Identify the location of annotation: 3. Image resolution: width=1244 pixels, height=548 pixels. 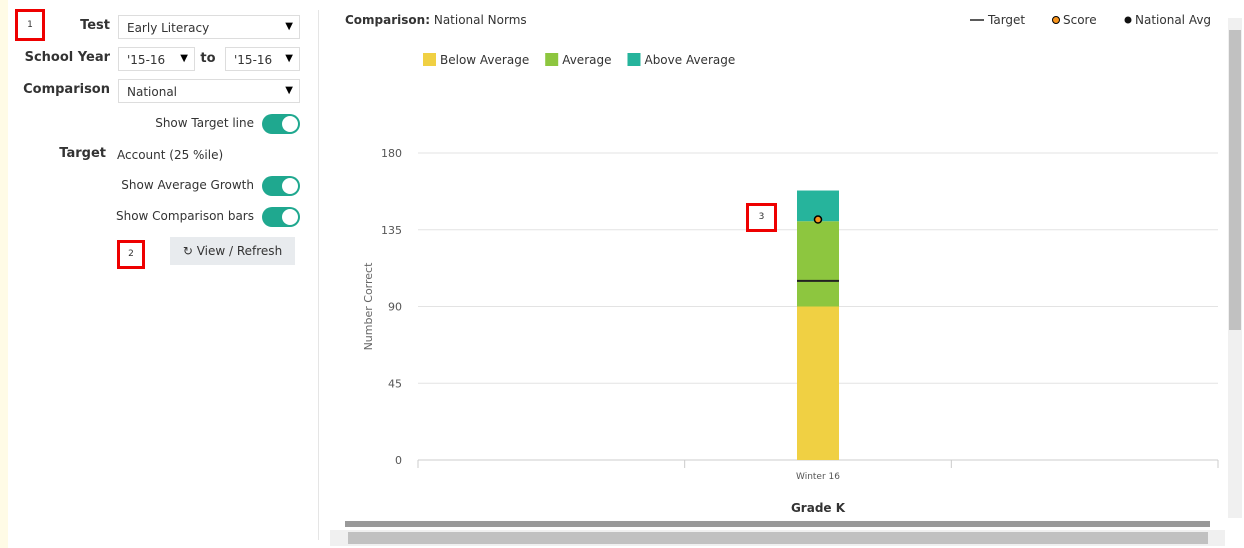
(761, 217).